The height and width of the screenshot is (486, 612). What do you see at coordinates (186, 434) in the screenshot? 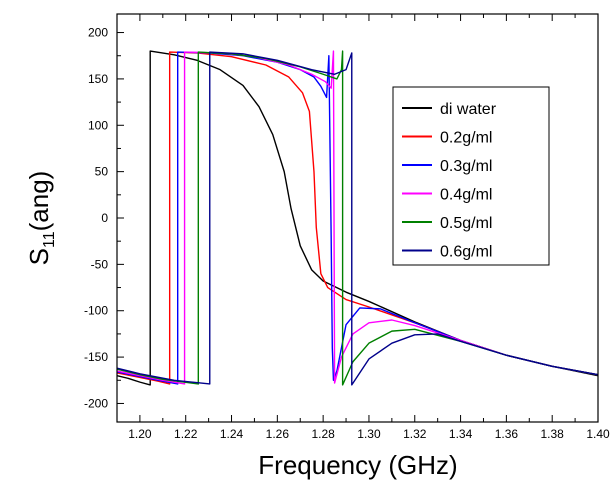
I see `x-tick-label: 1.22` at bounding box center [186, 434].